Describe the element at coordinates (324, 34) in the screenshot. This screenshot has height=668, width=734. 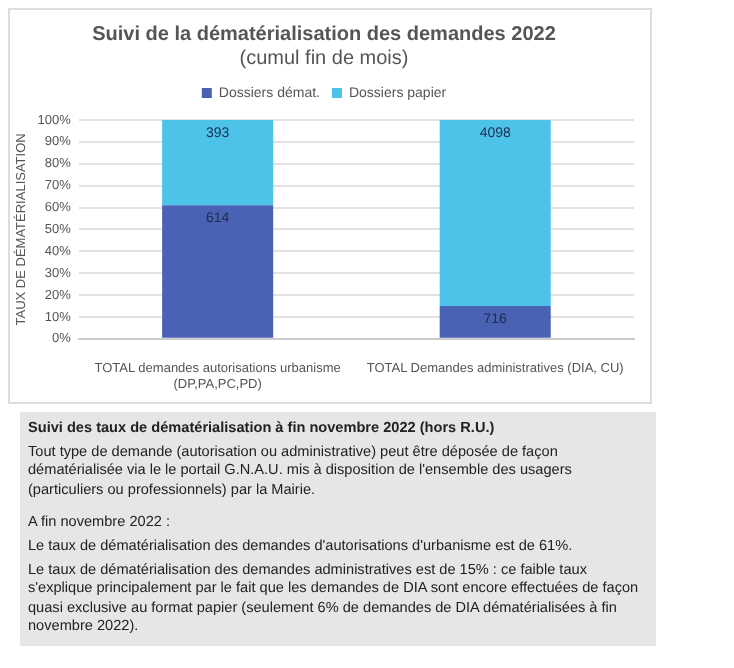
I see `chart-title: Suivi de la dématérialisation des demandes 2022` at that location.